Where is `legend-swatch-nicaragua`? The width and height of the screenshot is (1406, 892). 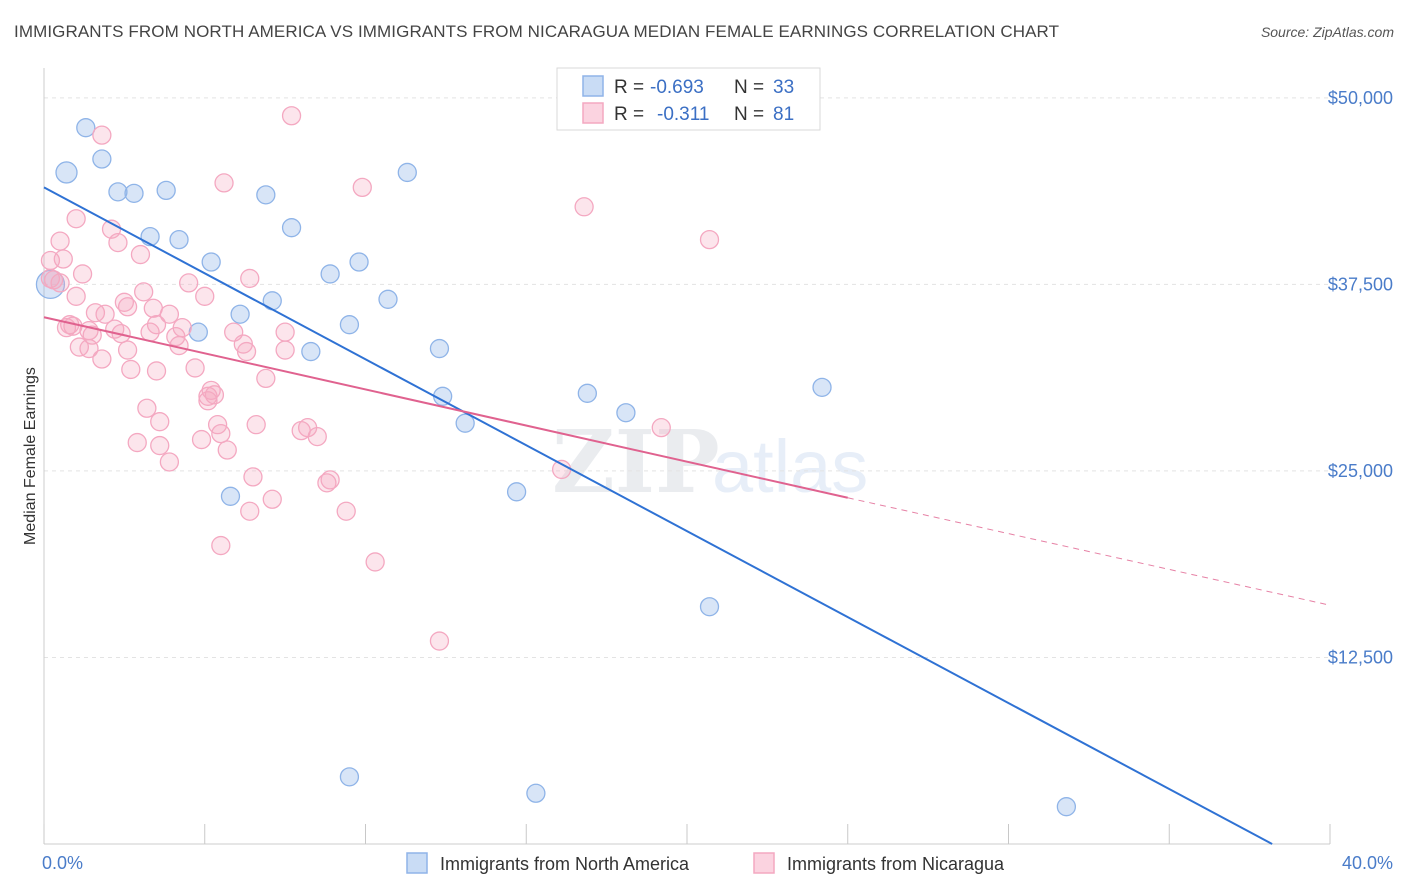 legend-swatch-nicaragua is located at coordinates (593, 113).